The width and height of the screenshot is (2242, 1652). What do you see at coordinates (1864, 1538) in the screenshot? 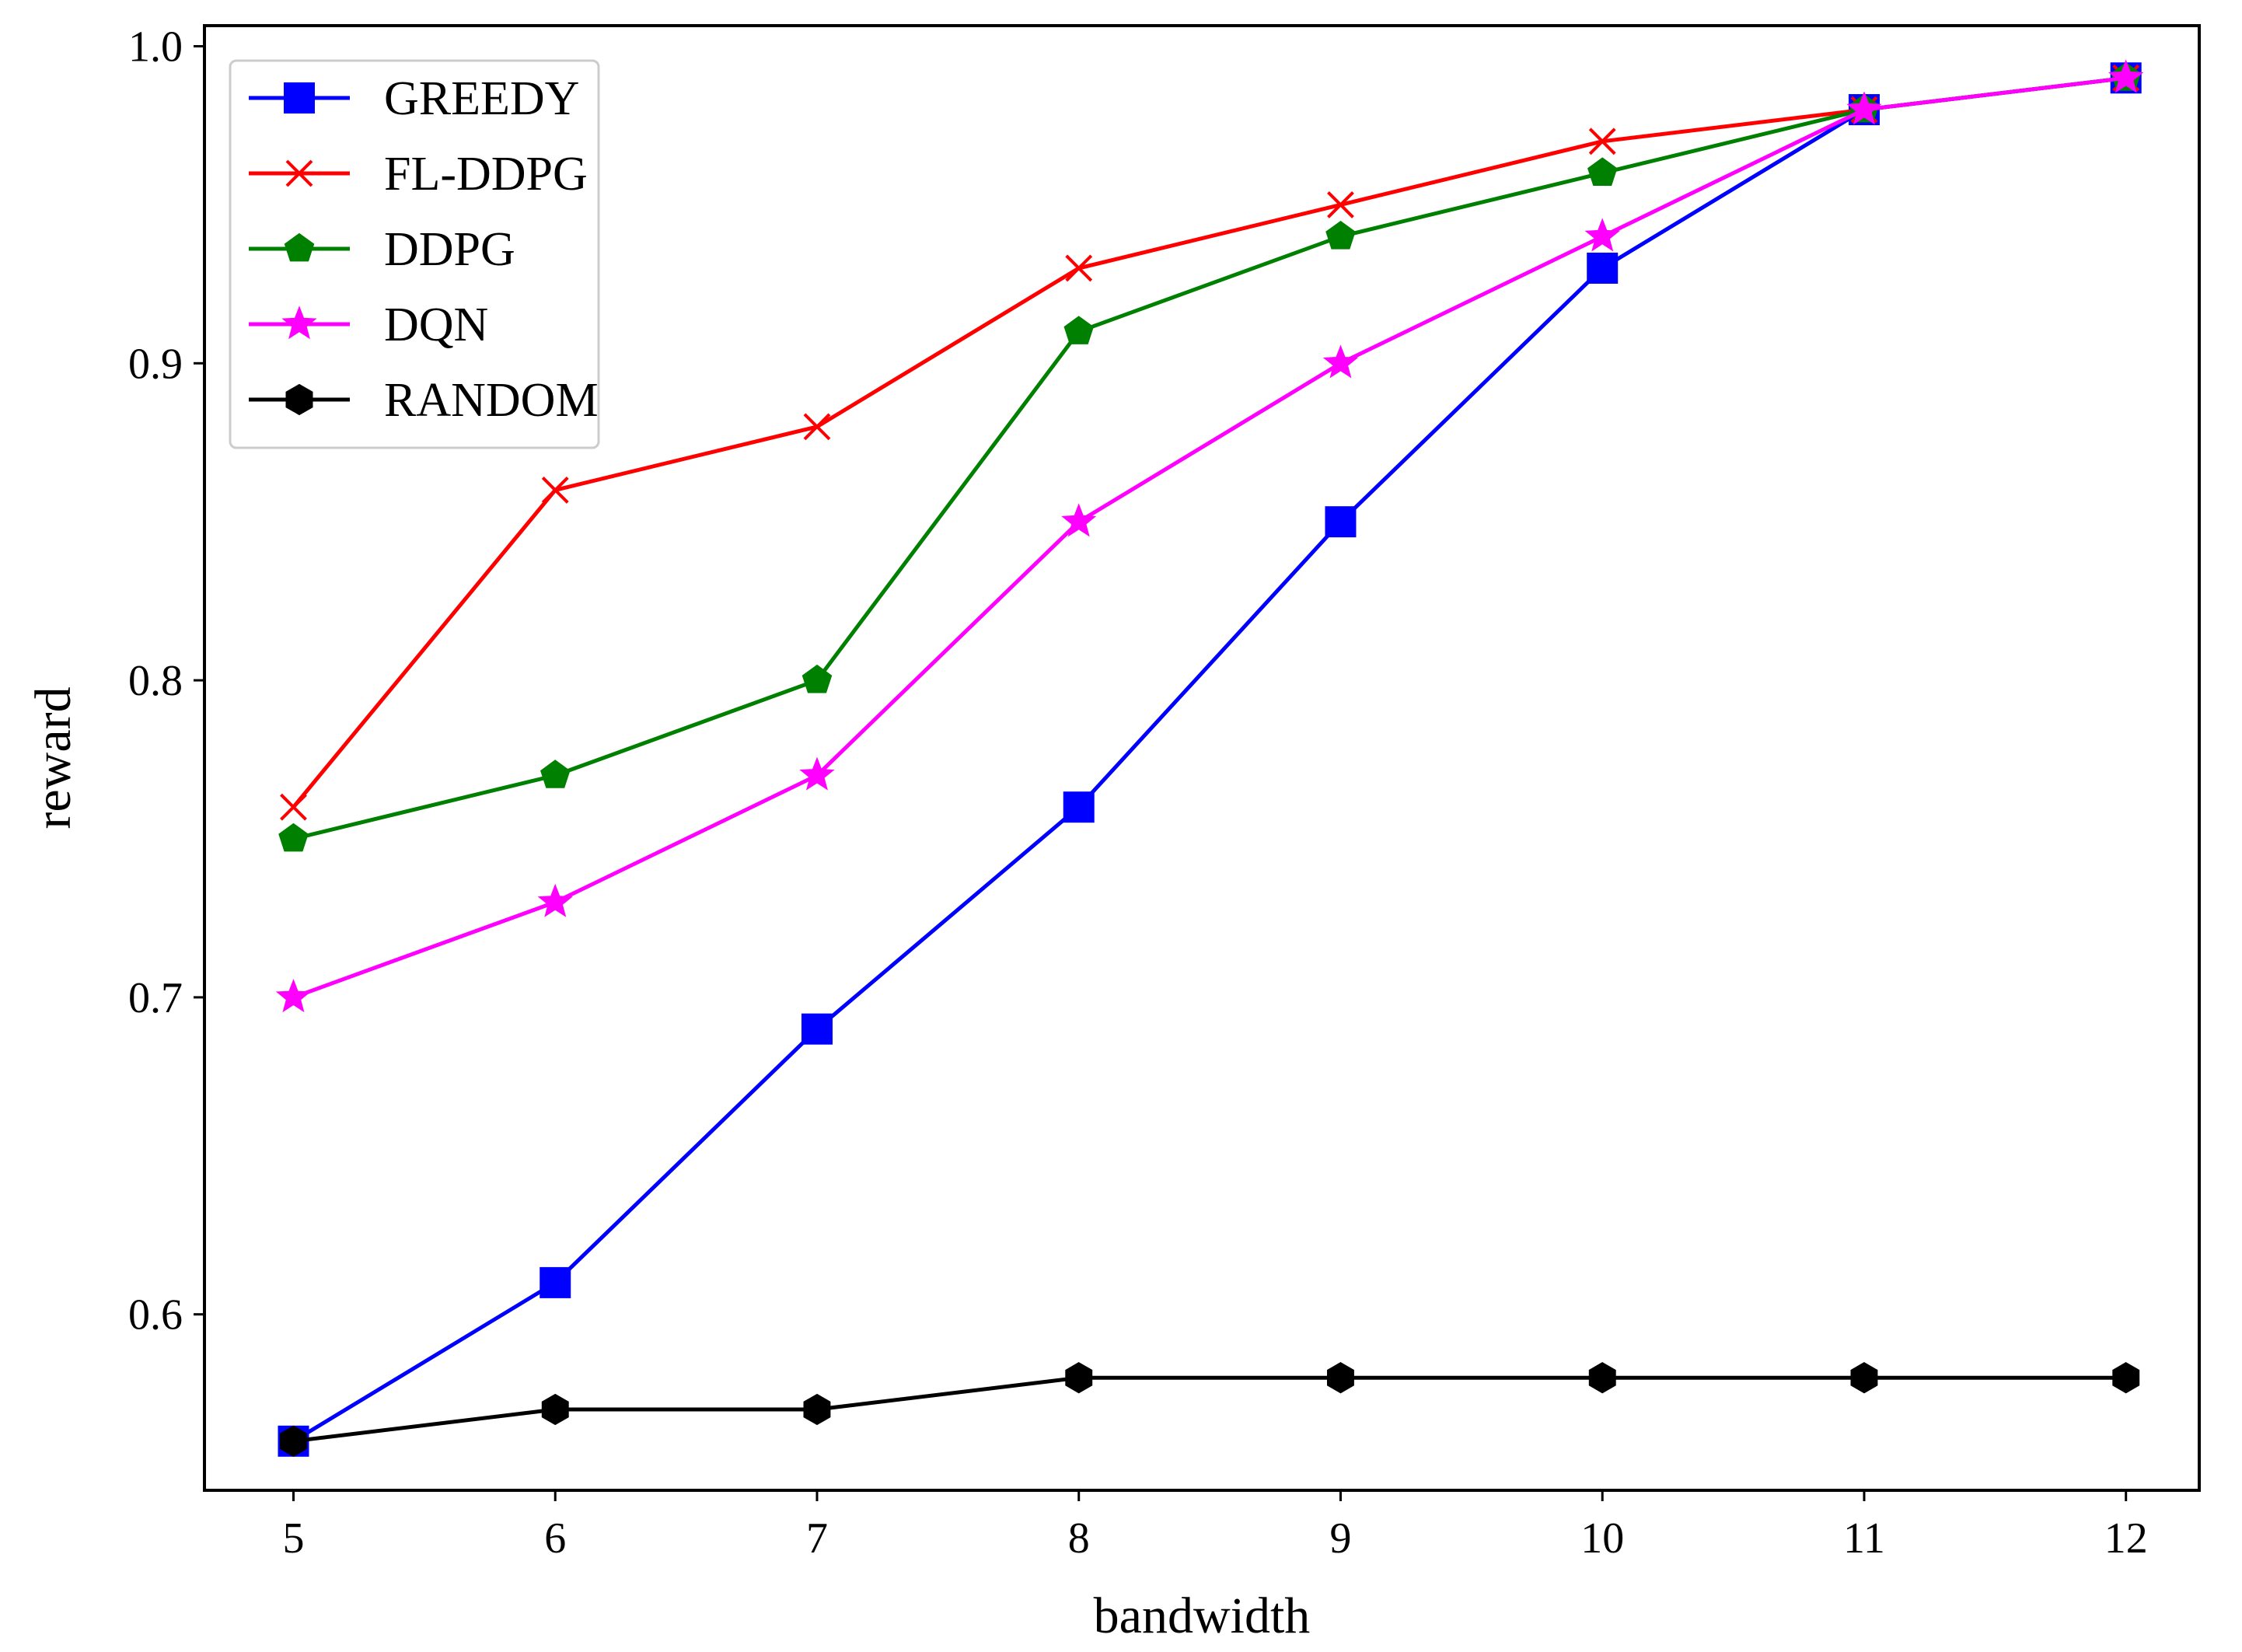
I see `x-tick-label: 11` at bounding box center [1864, 1538].